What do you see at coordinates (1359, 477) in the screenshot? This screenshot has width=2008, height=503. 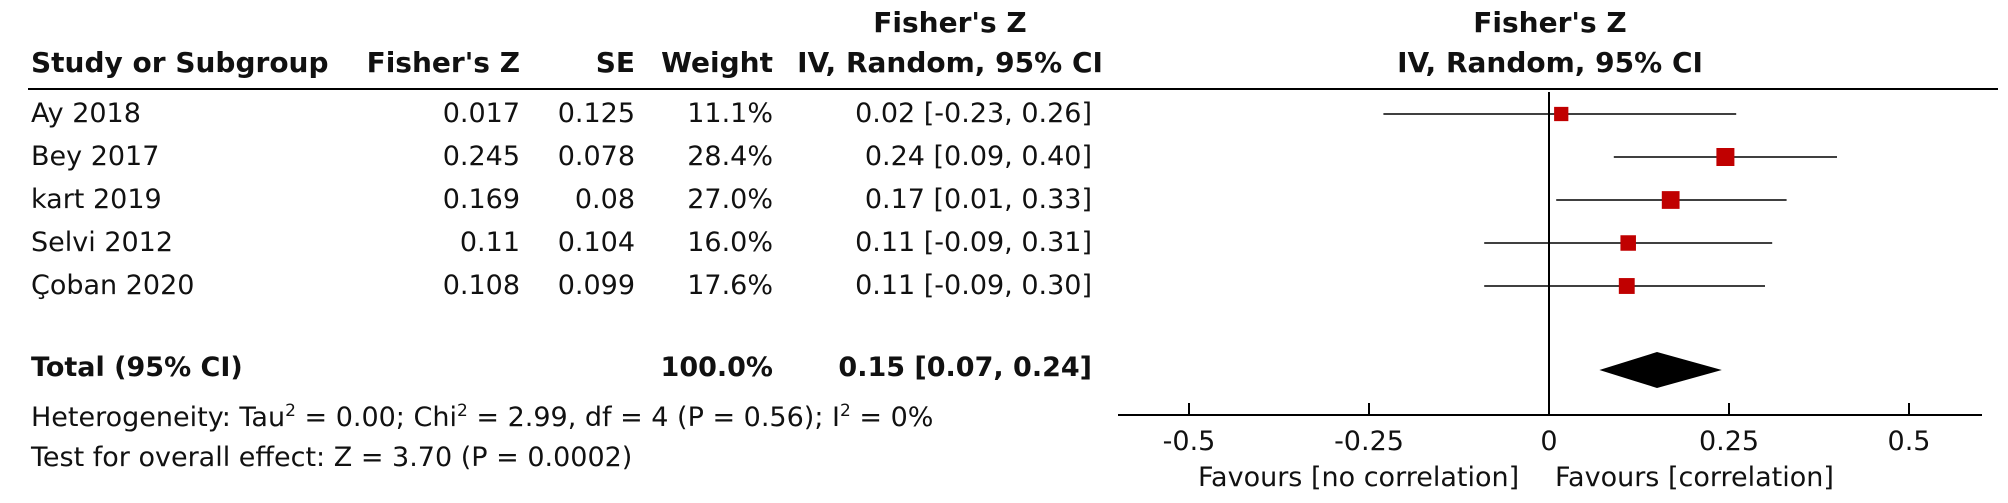 I see `favours-left-label: Favours [no correlation]` at bounding box center [1359, 477].